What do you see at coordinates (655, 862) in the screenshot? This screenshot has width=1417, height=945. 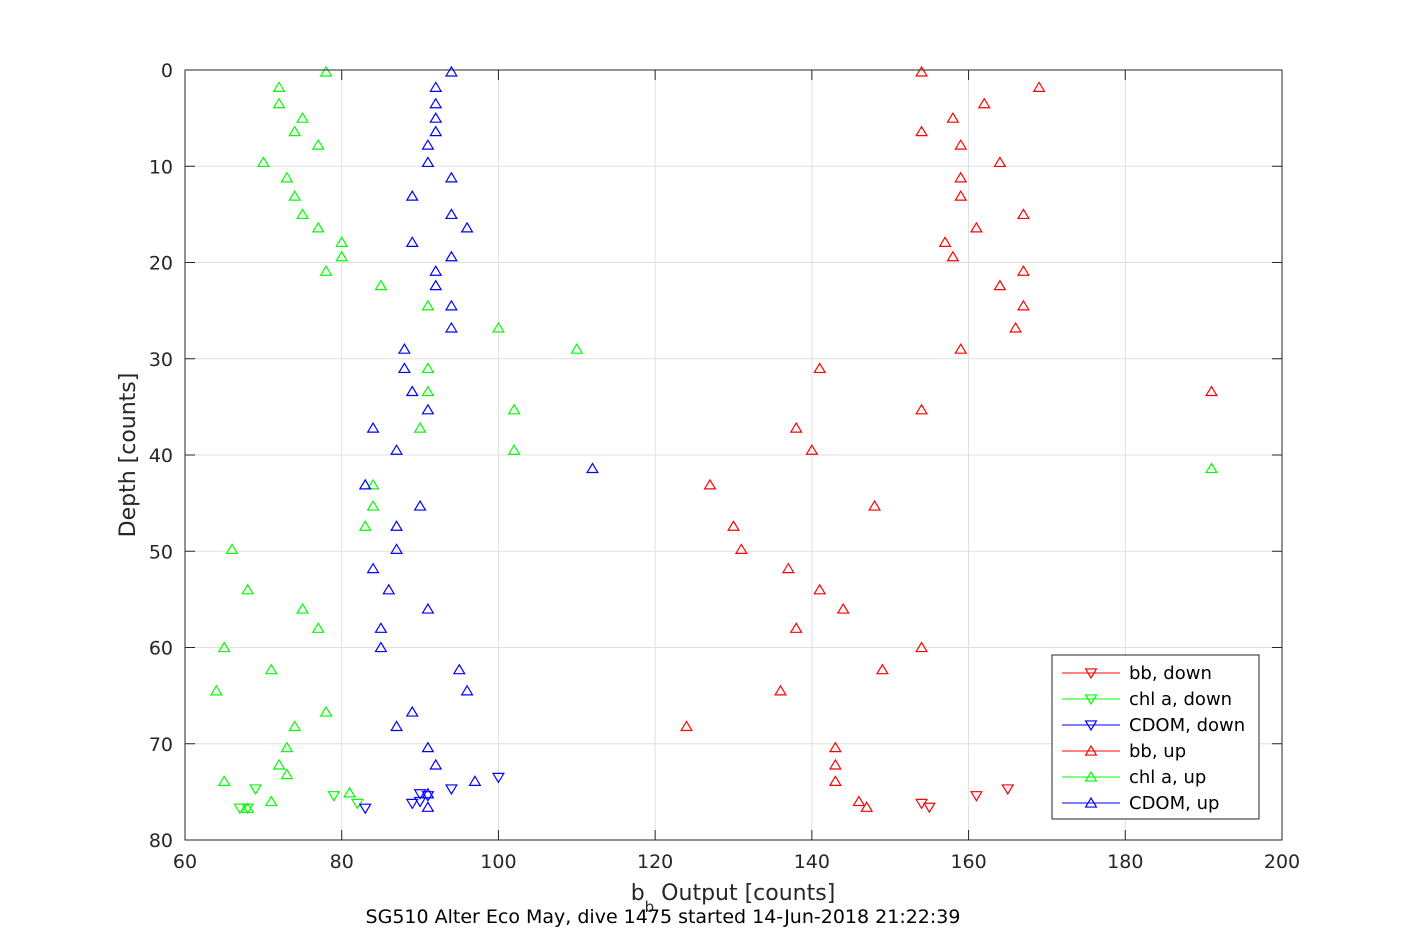 I see `x-tick-label: 120` at bounding box center [655, 862].